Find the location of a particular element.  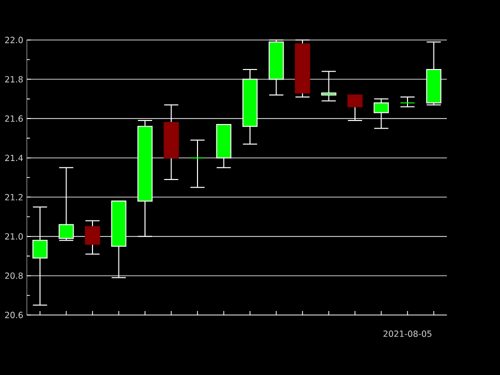

y-tick-label: 20.8 is located at coordinates (14, 275).